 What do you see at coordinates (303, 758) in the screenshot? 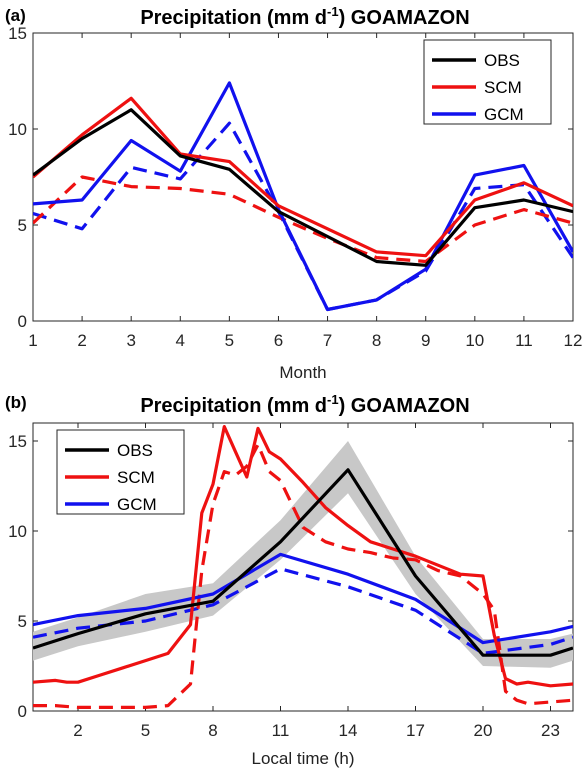
I see `panel-b-xlabel: Local time (h)` at bounding box center [303, 758].